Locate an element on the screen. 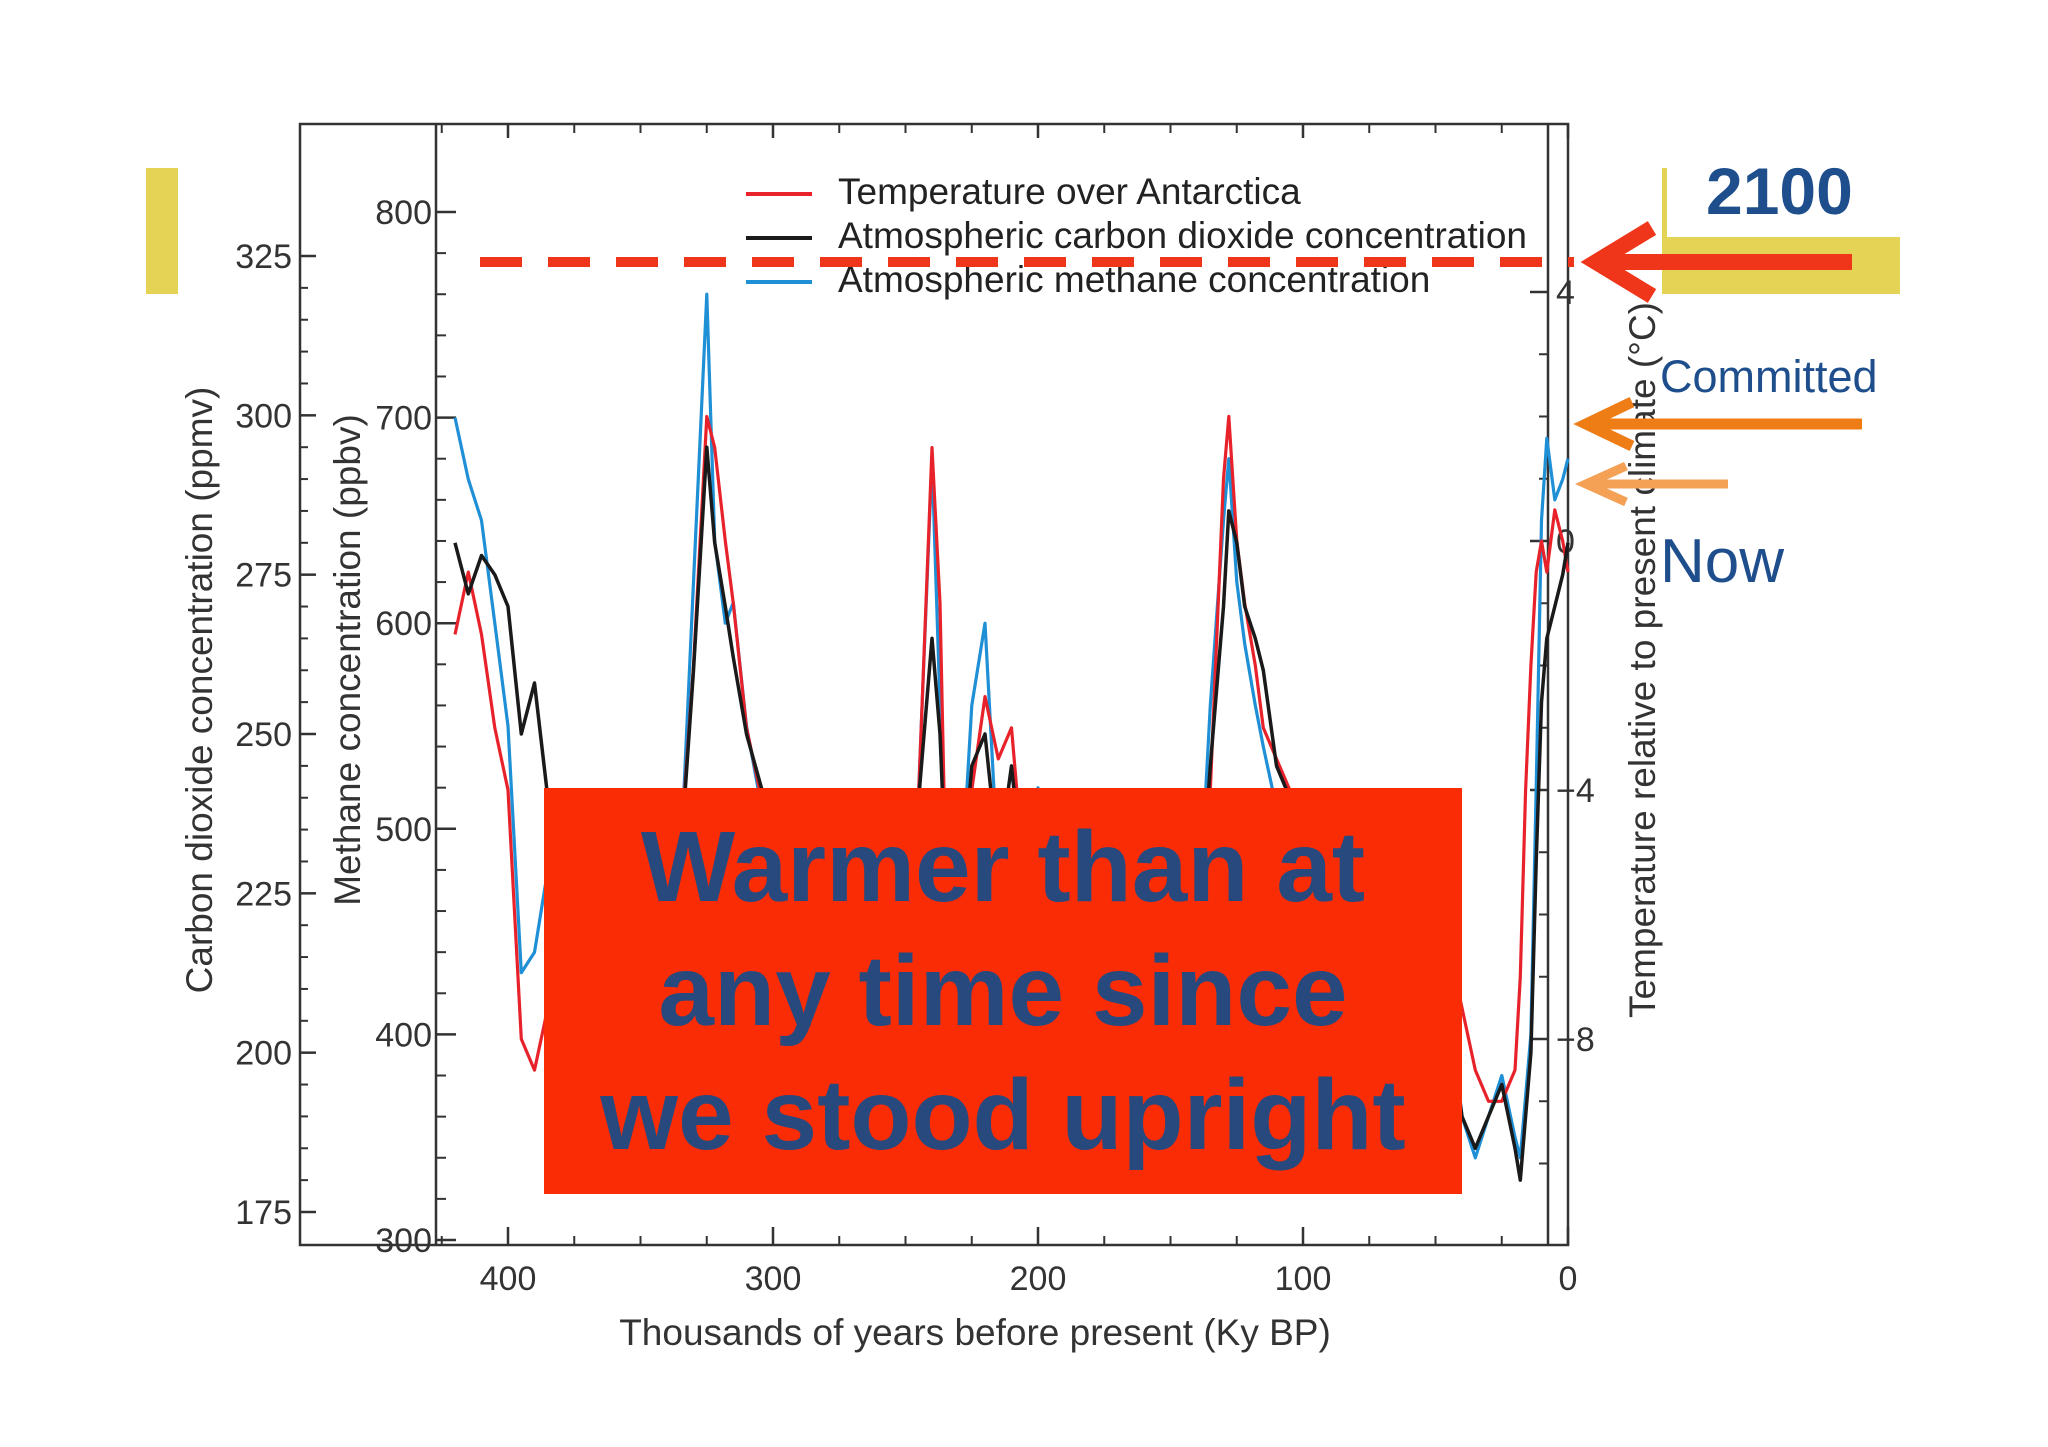 The height and width of the screenshot is (1447, 2048). arrow-now is located at coordinates (1651, 484).